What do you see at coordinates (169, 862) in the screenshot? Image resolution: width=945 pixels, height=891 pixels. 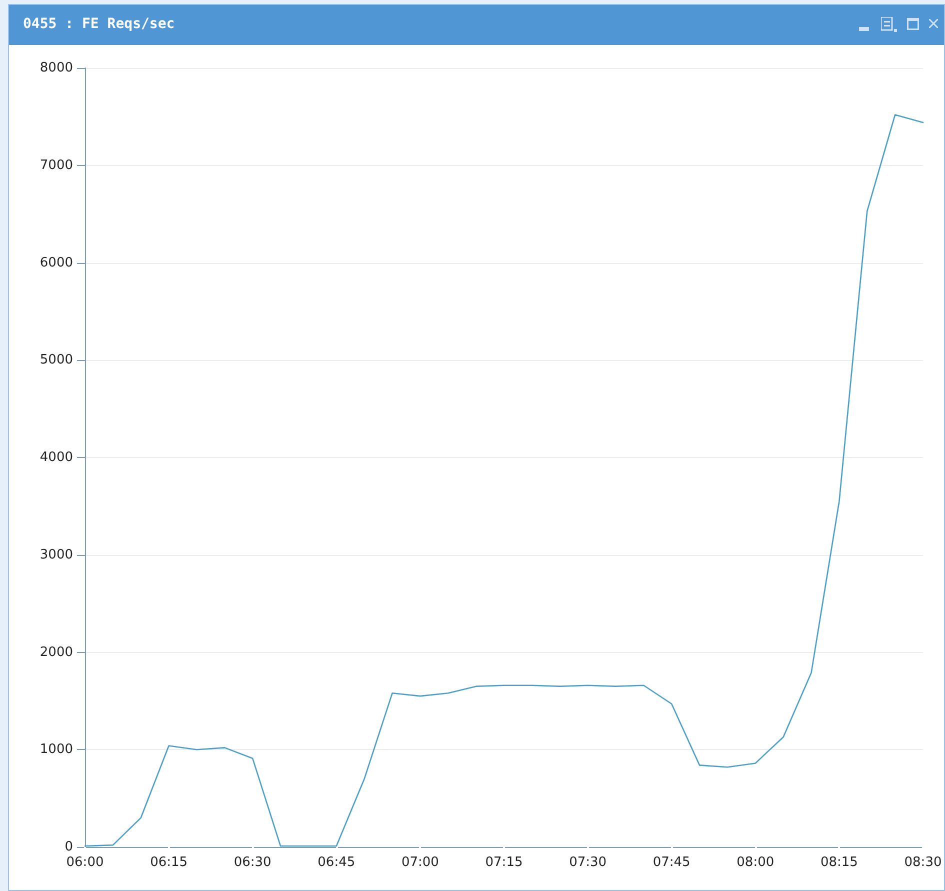 I see `x-tick-label: 06:15` at bounding box center [169, 862].